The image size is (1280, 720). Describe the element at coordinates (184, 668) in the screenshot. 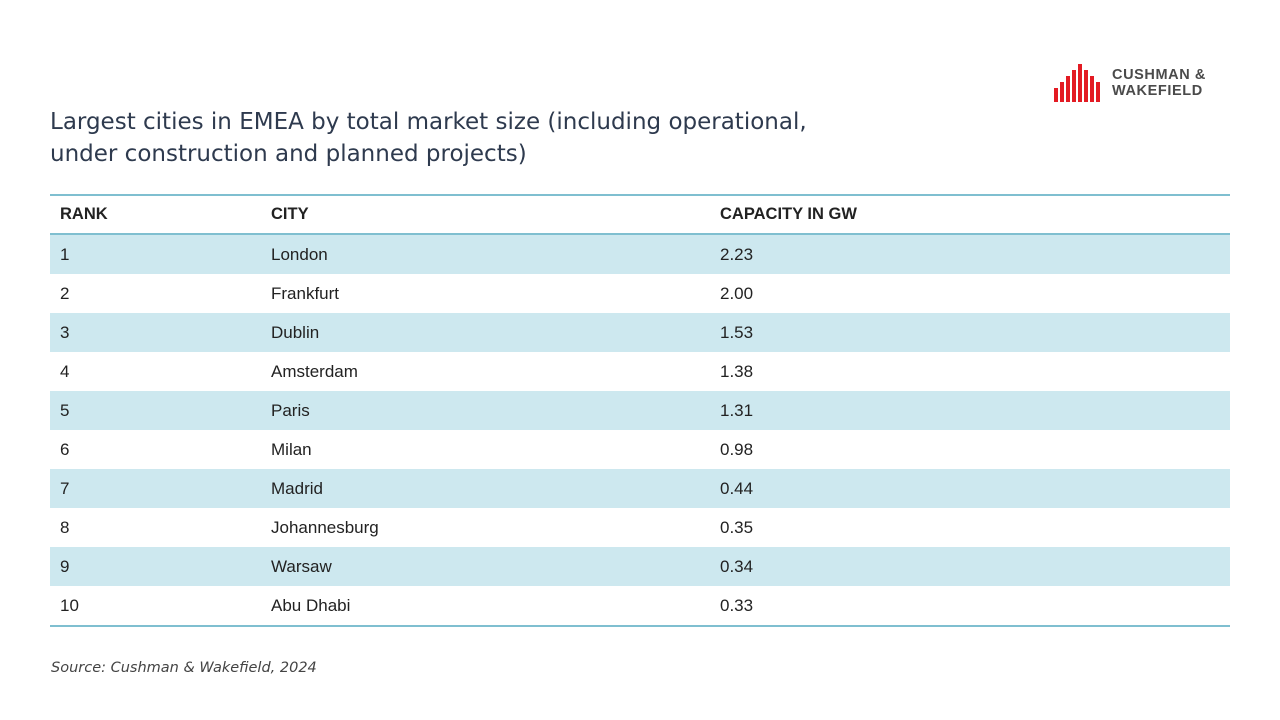

I see `source-note: Source: Cushman & Wakefield, 2024` at that location.